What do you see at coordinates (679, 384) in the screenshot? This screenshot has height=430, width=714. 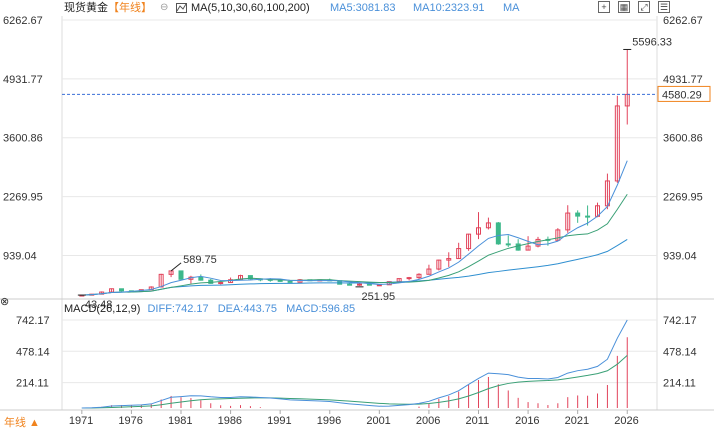 I see `macd-axis-label-right: 214.11` at bounding box center [679, 384].